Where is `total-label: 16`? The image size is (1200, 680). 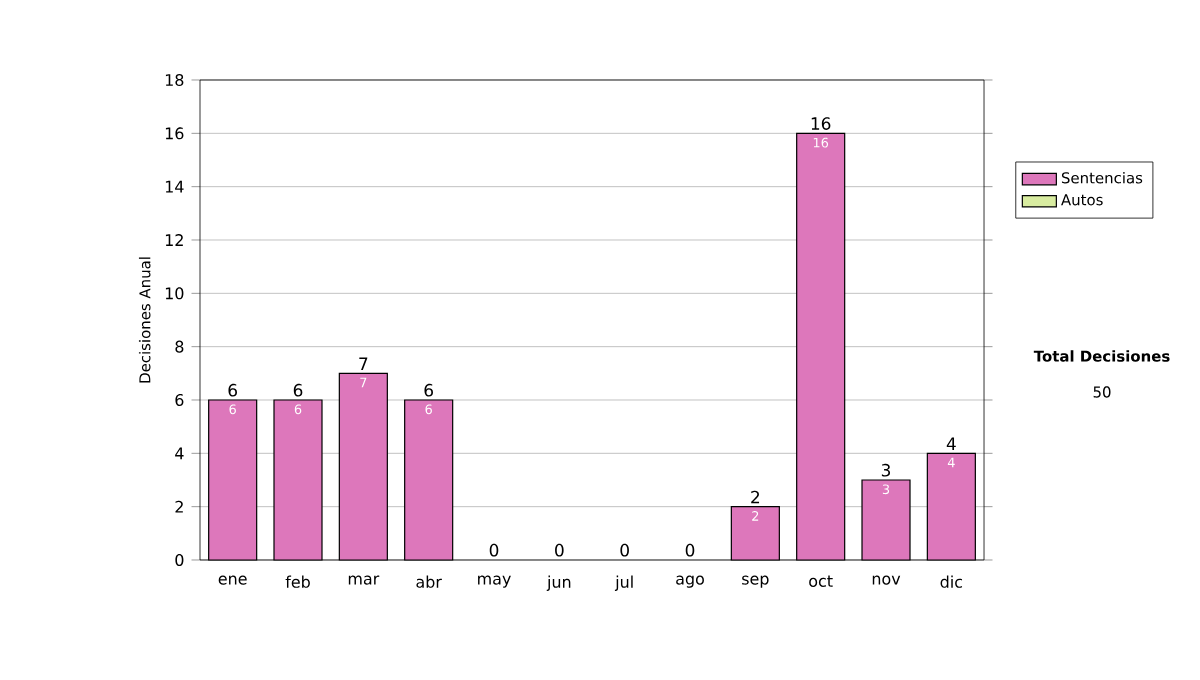
total-label: 16 is located at coordinates (821, 123).